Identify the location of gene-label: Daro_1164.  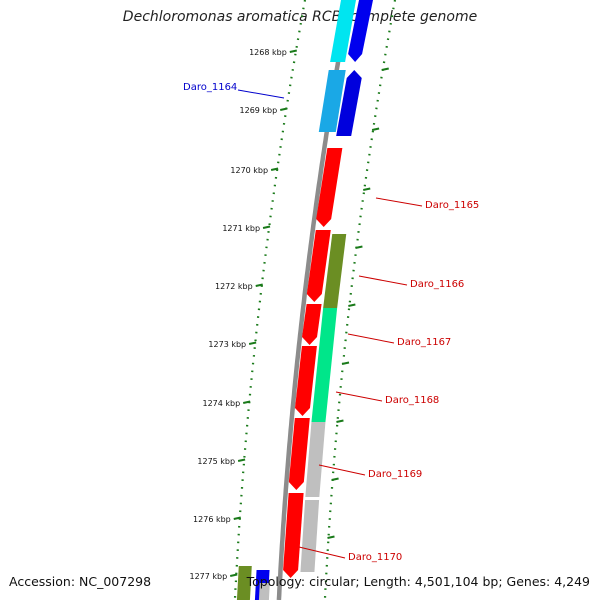
(210, 87).